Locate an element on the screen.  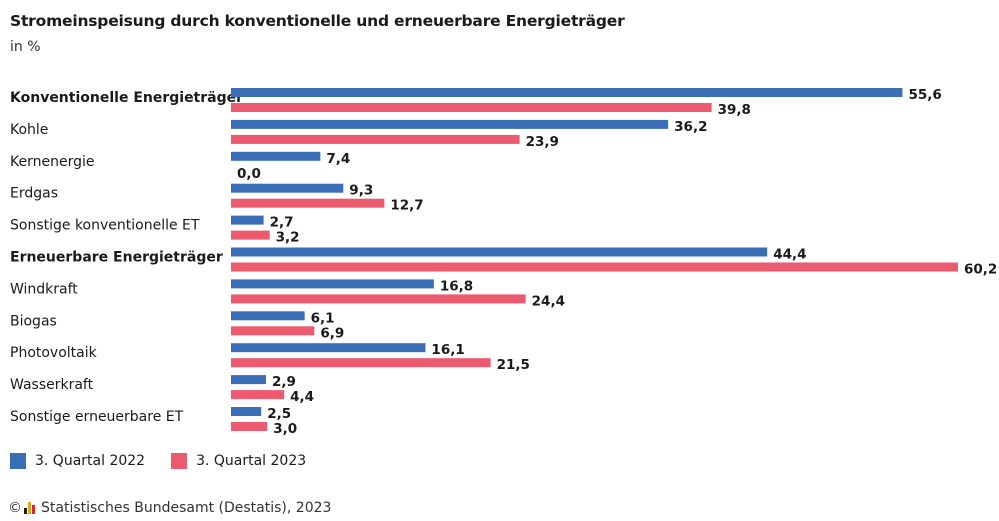
legend-item-2023: 3. Quartal 2023 is located at coordinates (238, 461).